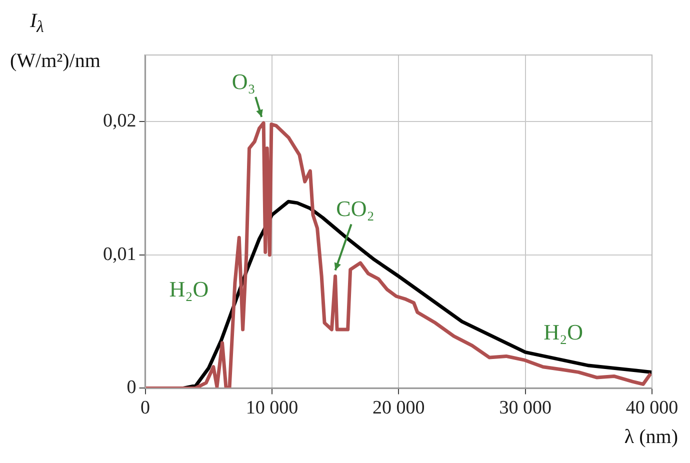 The width and height of the screenshot is (690, 463). What do you see at coordinates (272, 408) in the screenshot?
I see `x-tick-label: 10 000` at bounding box center [272, 408].